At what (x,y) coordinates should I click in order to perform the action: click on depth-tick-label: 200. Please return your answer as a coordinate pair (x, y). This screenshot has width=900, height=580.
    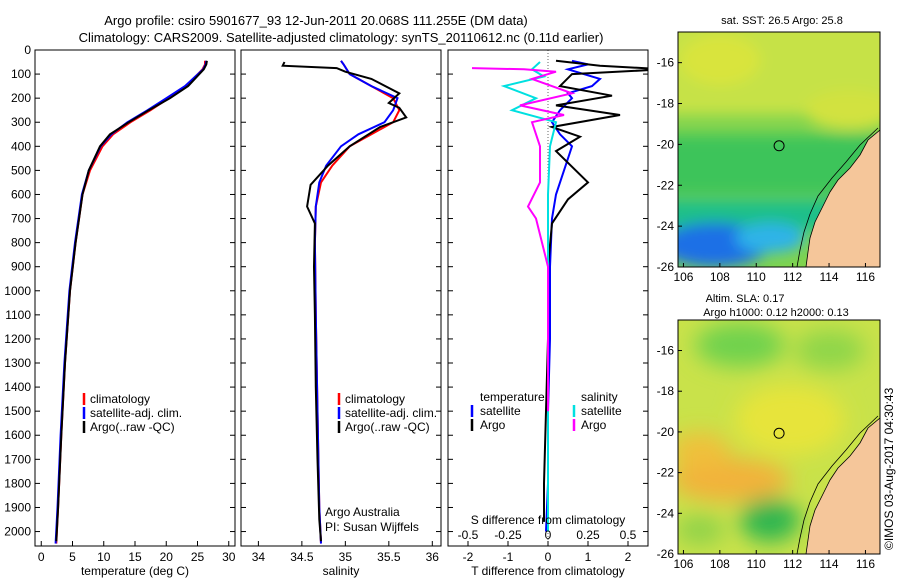
    Looking at the image, I should click on (21, 98).